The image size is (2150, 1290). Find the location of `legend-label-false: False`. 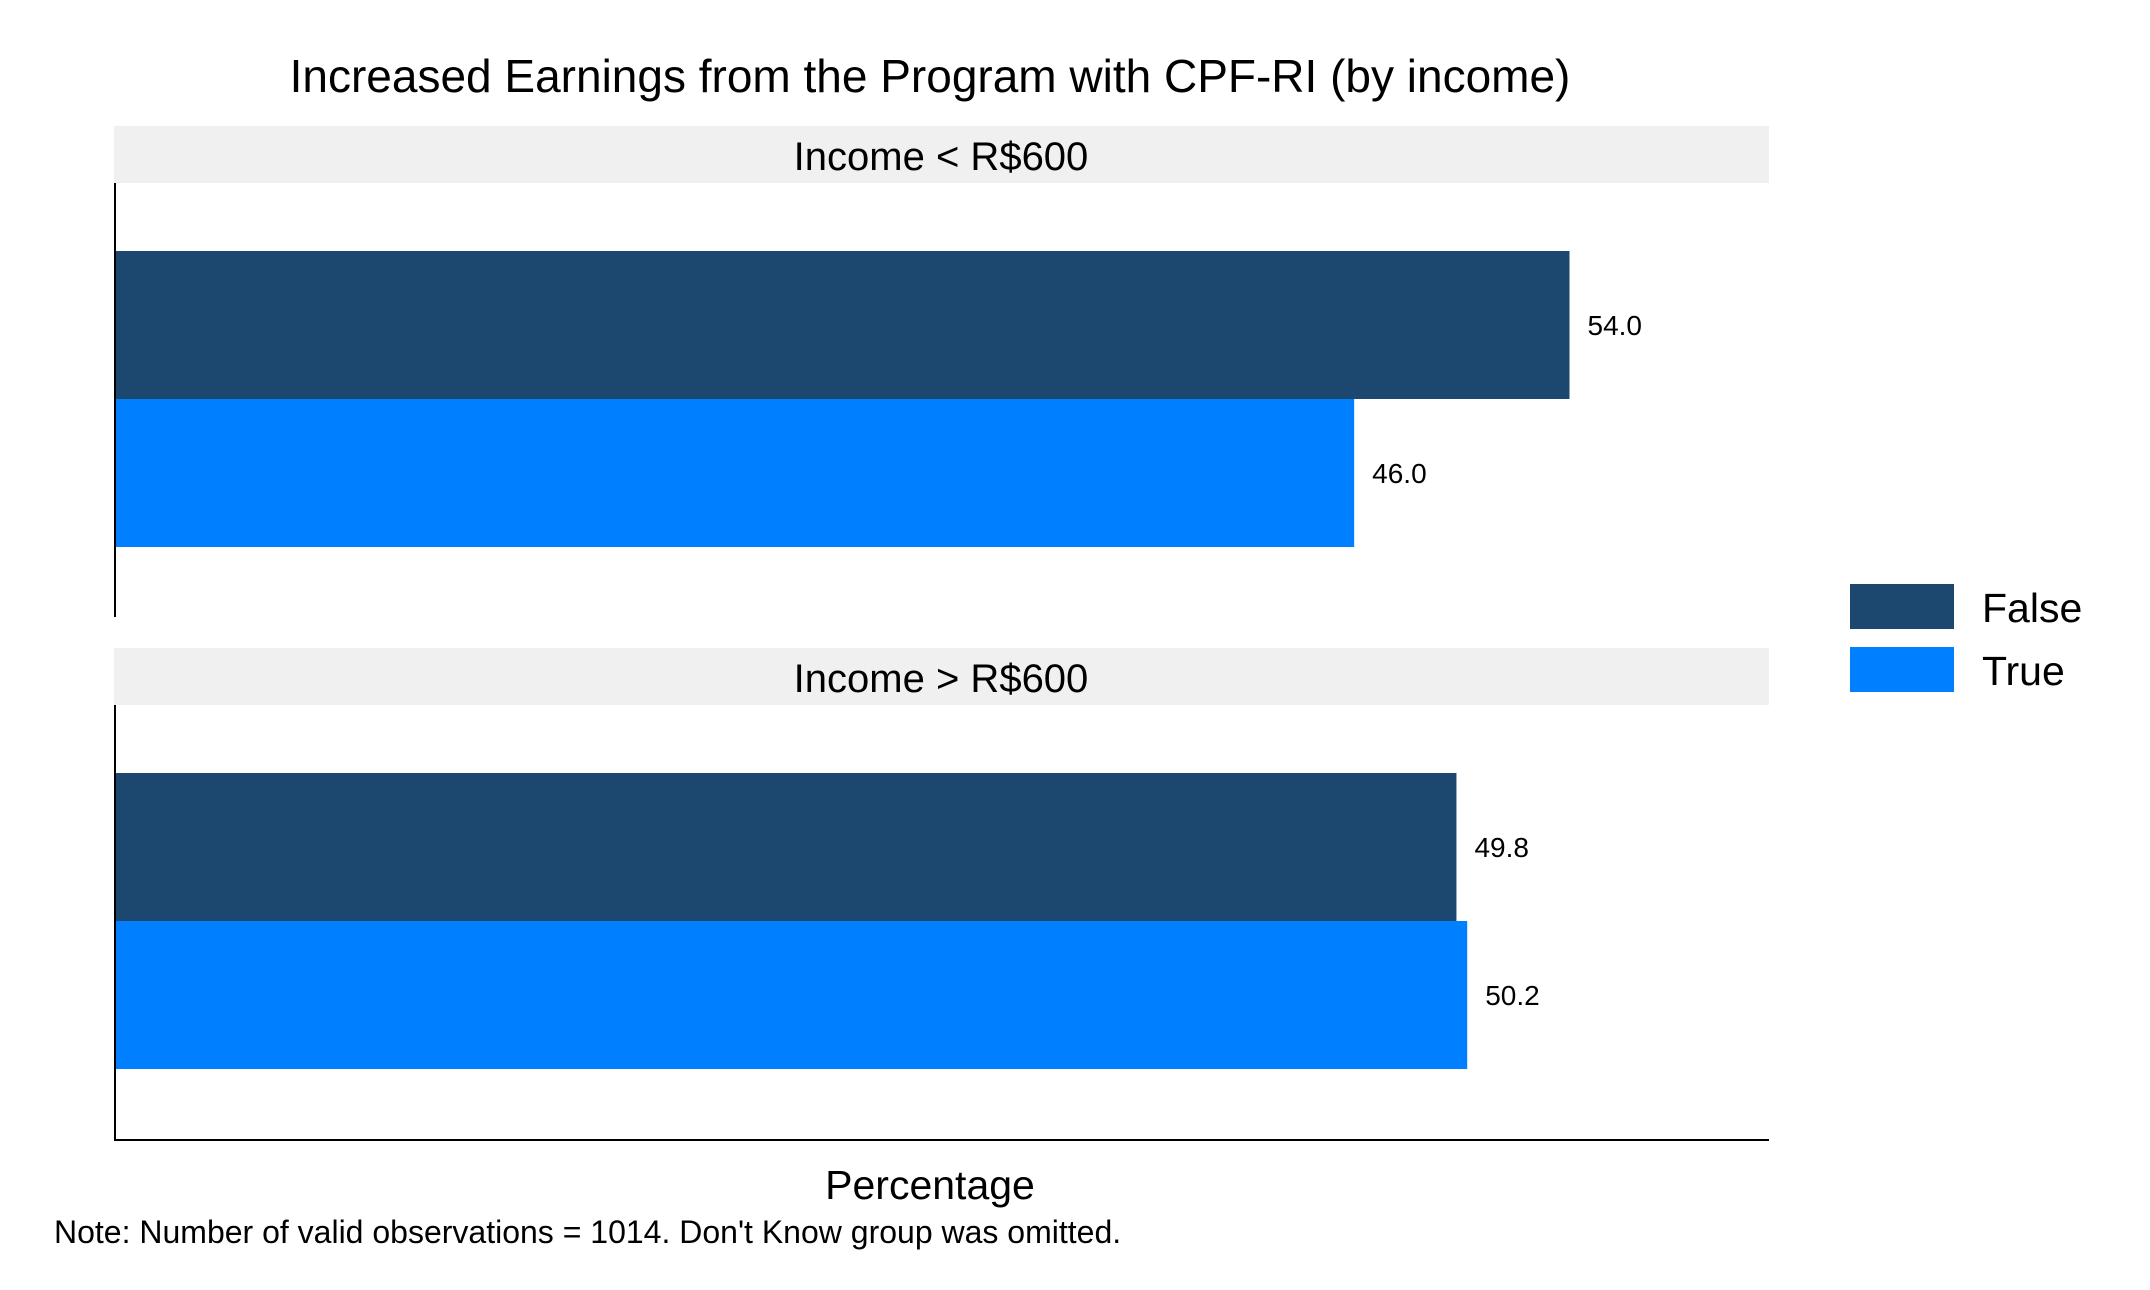

legend-label-false: False is located at coordinates (2032, 608).